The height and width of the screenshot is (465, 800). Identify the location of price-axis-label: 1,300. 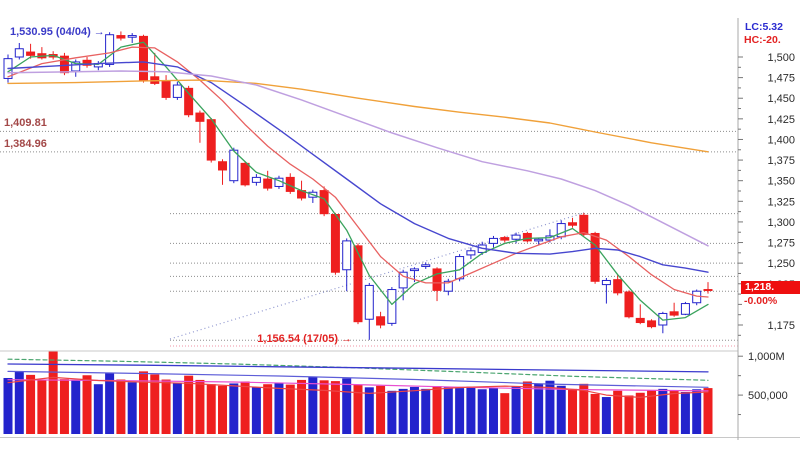
(781, 223).